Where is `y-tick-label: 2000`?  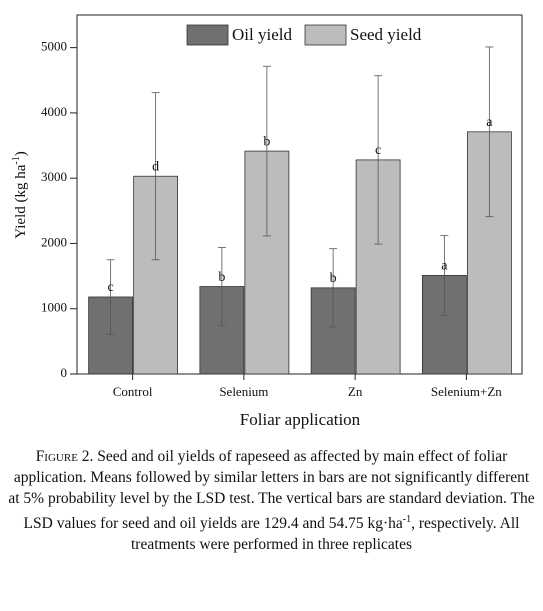
y-tick-label: 2000 is located at coordinates (54, 241).